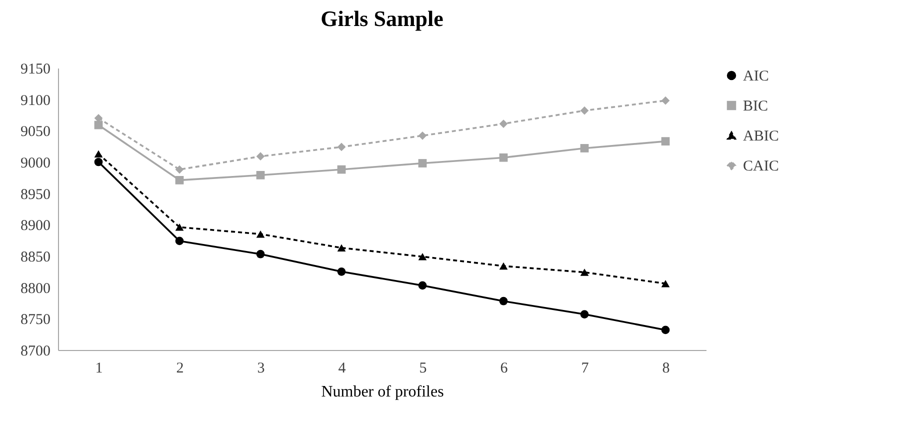 This screenshot has height=435, width=910. I want to click on legend-label: ABIC, so click(761, 136).